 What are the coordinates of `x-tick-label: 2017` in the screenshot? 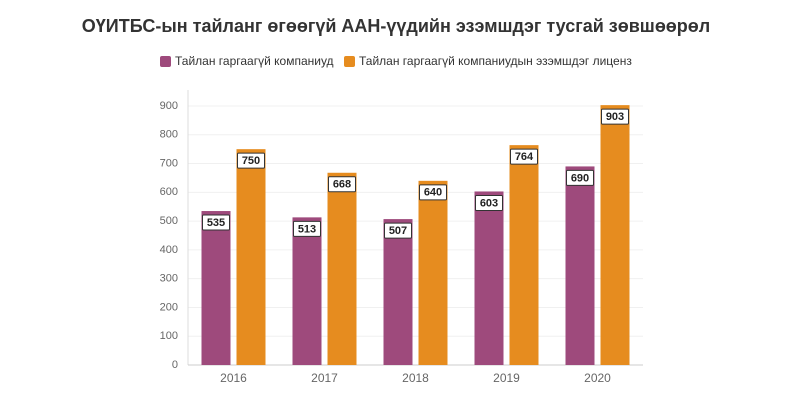 It's located at (324, 378).